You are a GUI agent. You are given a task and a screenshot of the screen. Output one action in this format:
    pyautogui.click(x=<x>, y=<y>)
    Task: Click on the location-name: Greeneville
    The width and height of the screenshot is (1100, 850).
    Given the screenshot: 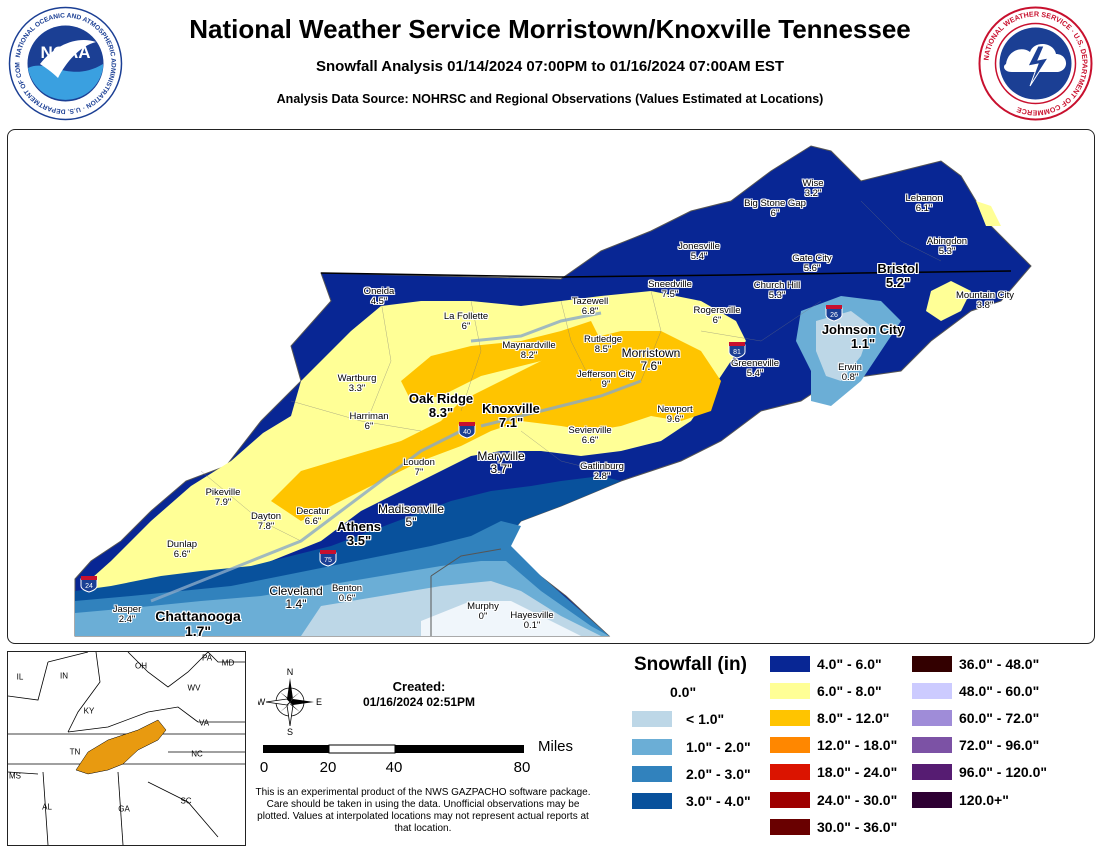 What is the action you would take?
    pyautogui.click(x=755, y=363)
    